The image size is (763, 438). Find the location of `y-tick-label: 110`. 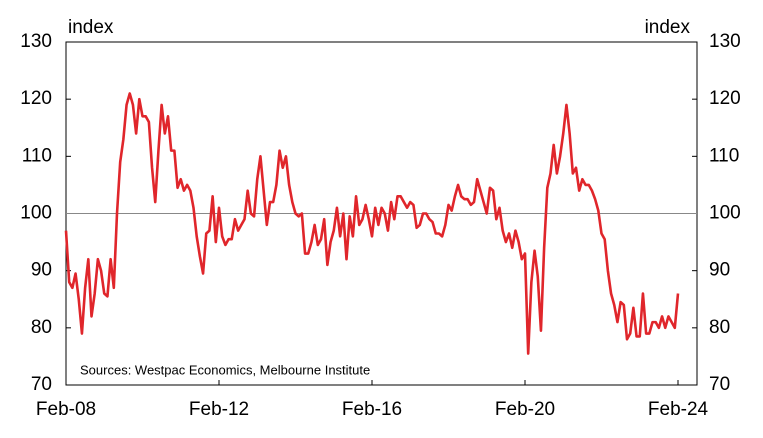

y-tick-label: 110 is located at coordinates (37, 155).